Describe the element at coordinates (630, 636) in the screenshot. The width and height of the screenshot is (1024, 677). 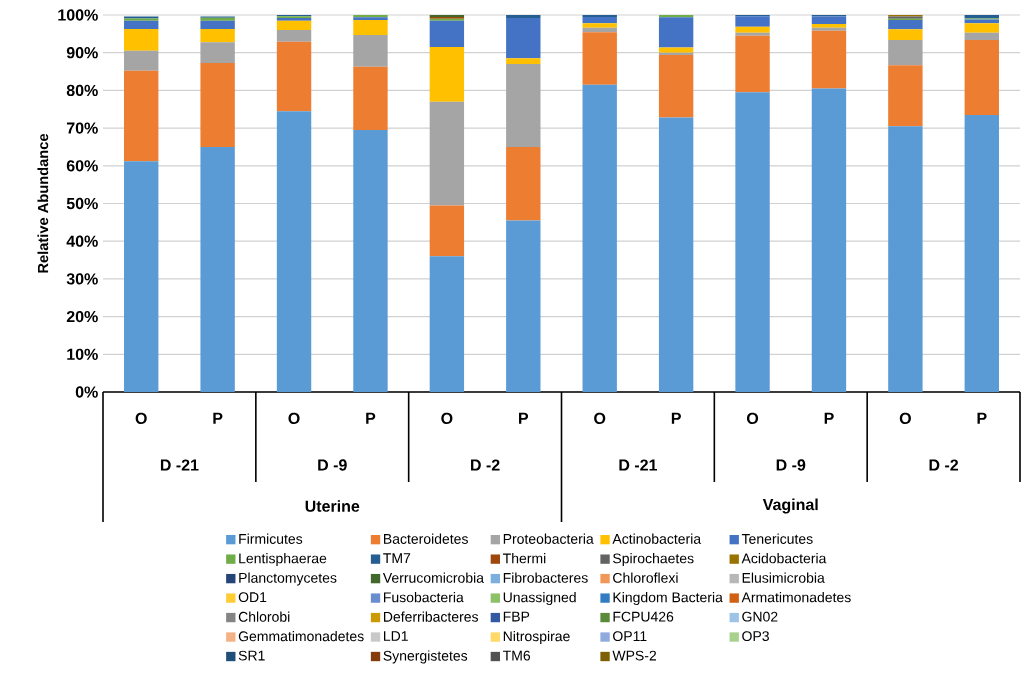
I see `legend-label: OP11` at that location.